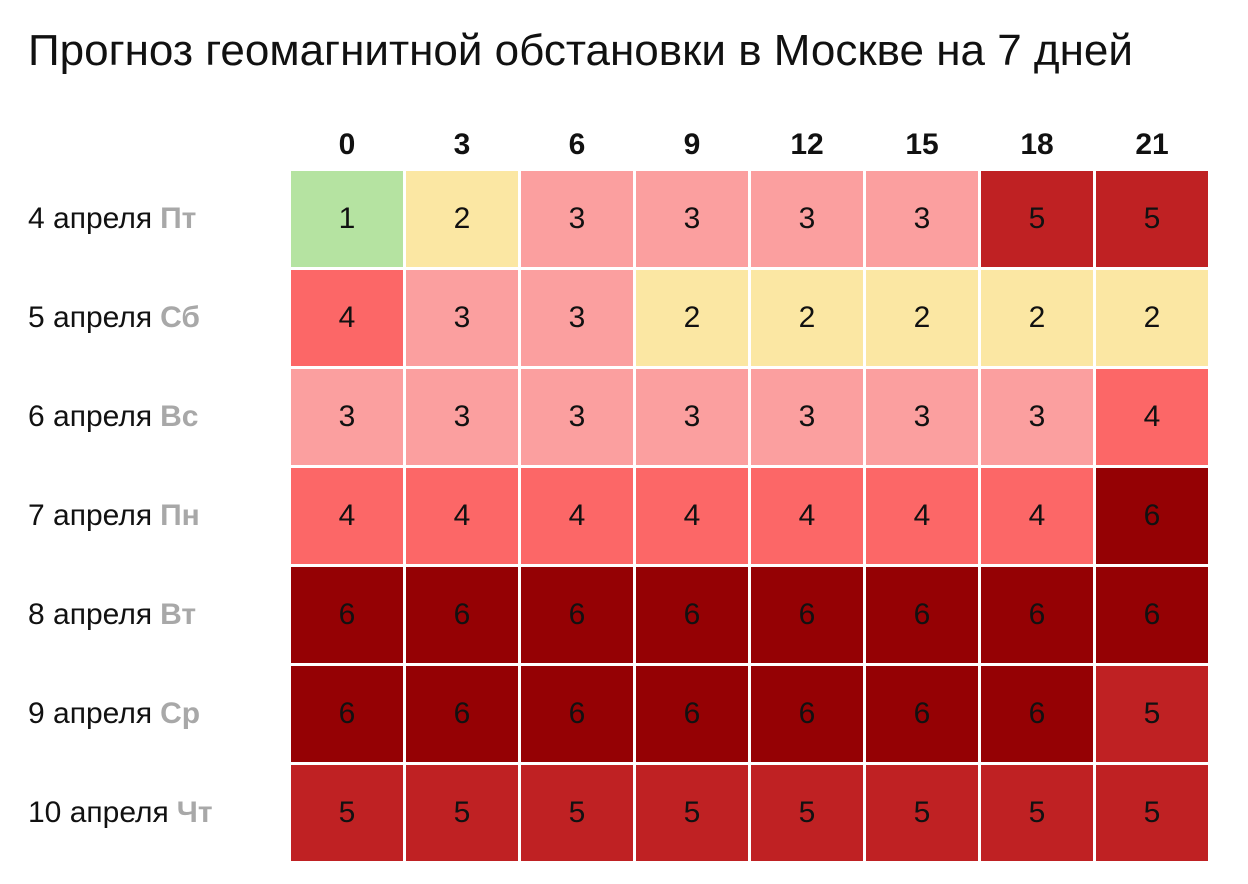 This screenshot has width=1248, height=884. What do you see at coordinates (347, 144) in the screenshot?
I see `hour-label: 0` at bounding box center [347, 144].